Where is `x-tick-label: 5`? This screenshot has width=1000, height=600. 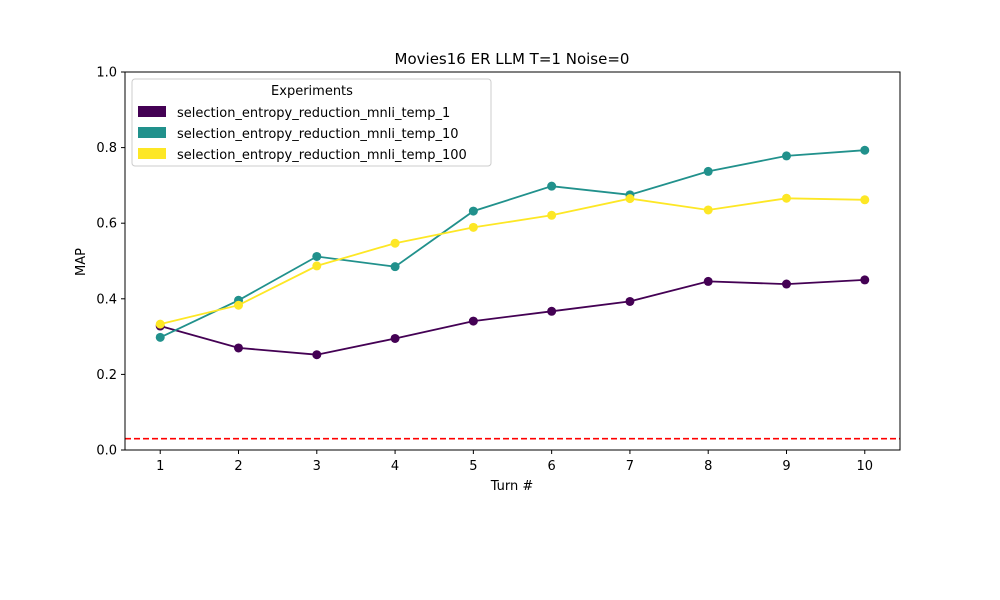
x-tick-label: 5 is located at coordinates (473, 466).